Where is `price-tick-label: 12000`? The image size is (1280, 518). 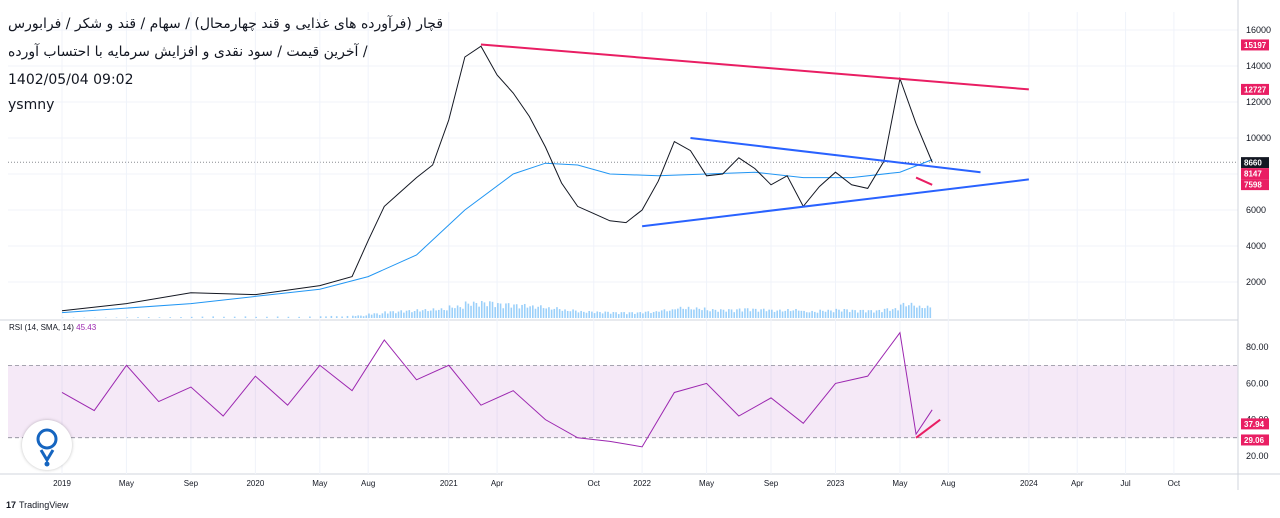
price-tick-label: 12000 is located at coordinates (1258, 102).